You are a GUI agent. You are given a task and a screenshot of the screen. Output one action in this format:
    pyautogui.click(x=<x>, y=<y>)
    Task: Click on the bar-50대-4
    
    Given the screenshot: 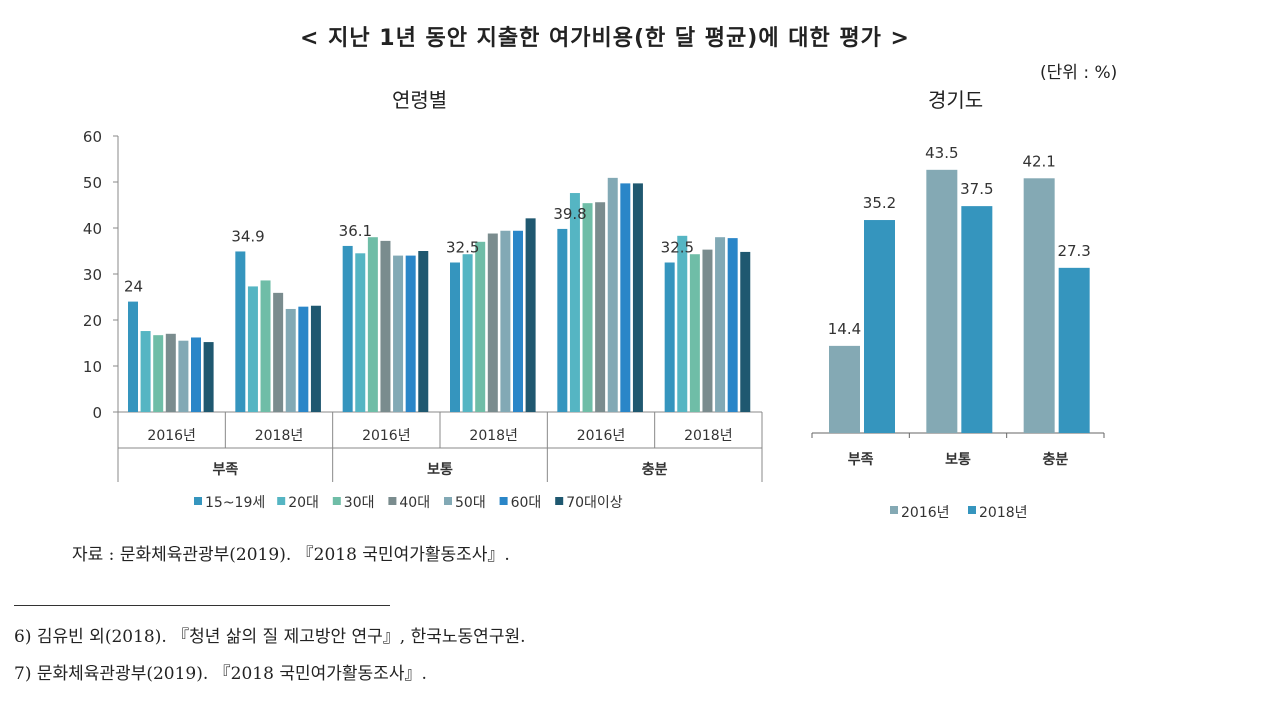 What is the action you would take?
    pyautogui.click(x=612, y=294)
    